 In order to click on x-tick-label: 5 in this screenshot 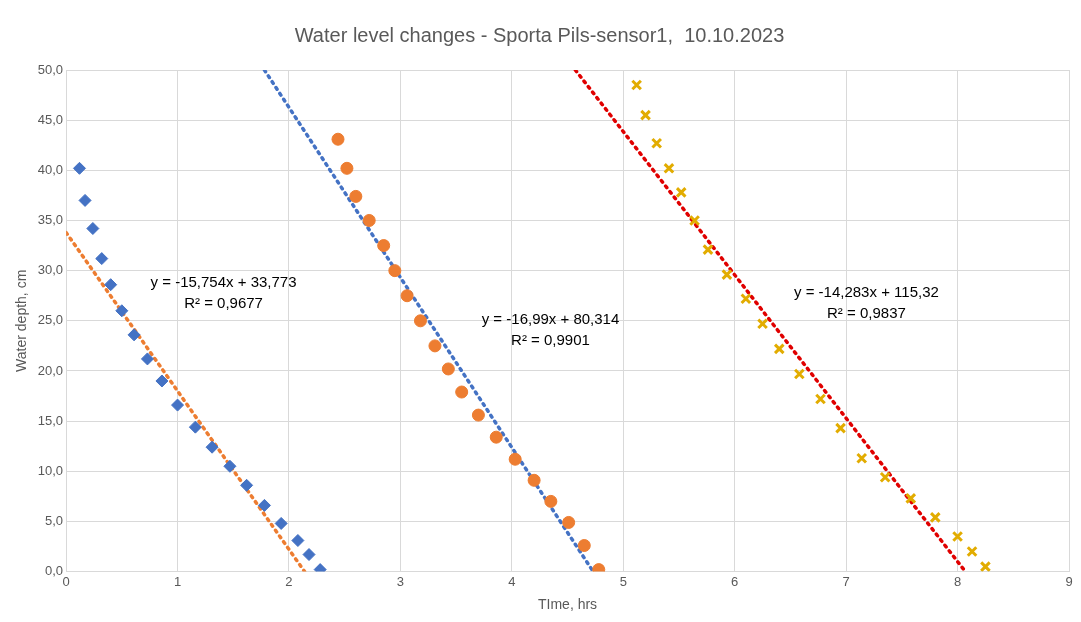, I will do `click(623, 581)`.